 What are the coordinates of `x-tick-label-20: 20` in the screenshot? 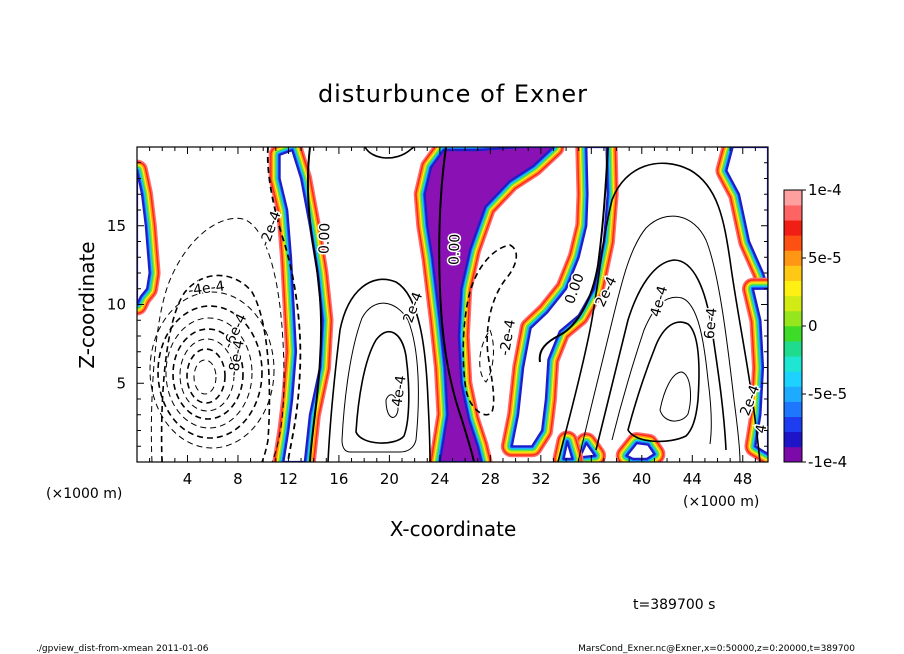 It's located at (389, 479).